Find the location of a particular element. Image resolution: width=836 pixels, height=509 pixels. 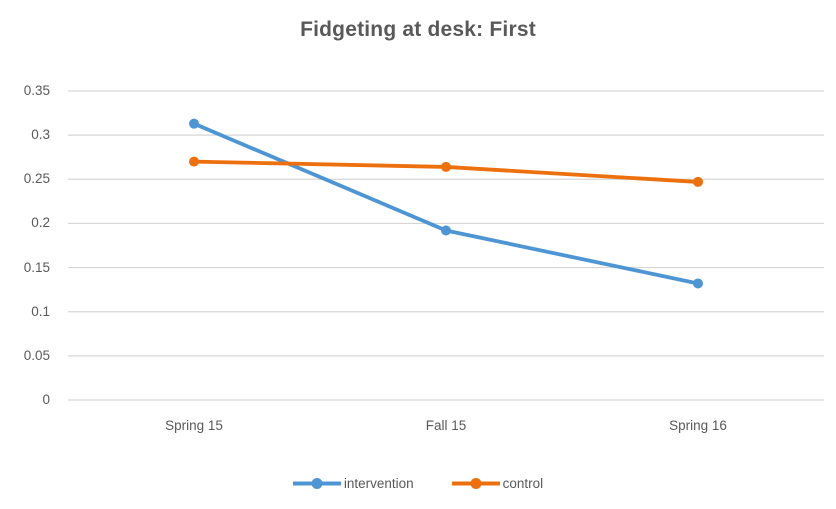

y-axis-tick-label: 0 is located at coordinates (46, 399).